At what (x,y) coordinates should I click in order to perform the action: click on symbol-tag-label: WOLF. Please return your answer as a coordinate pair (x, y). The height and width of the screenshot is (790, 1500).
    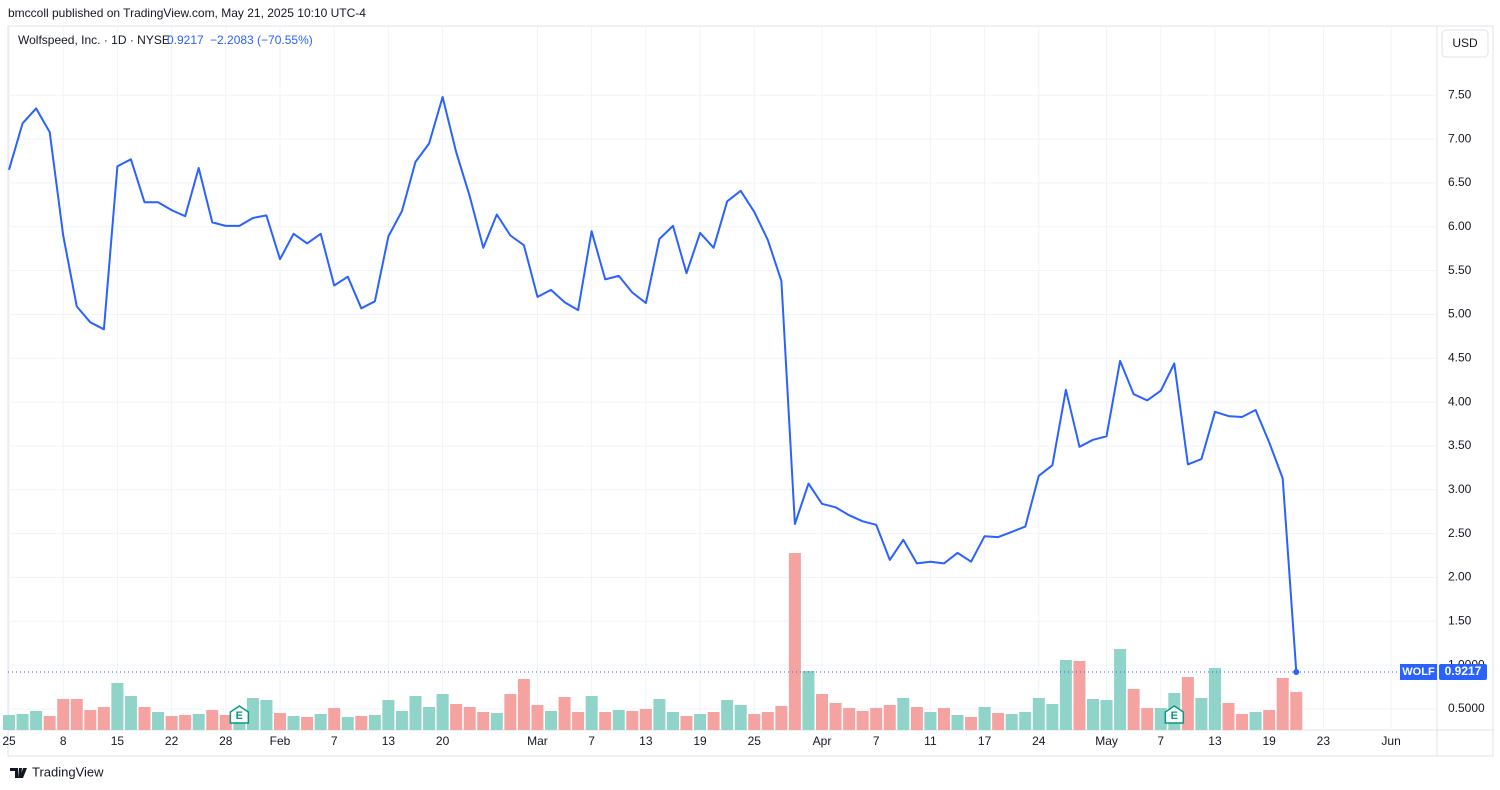
    Looking at the image, I should click on (1418, 672).